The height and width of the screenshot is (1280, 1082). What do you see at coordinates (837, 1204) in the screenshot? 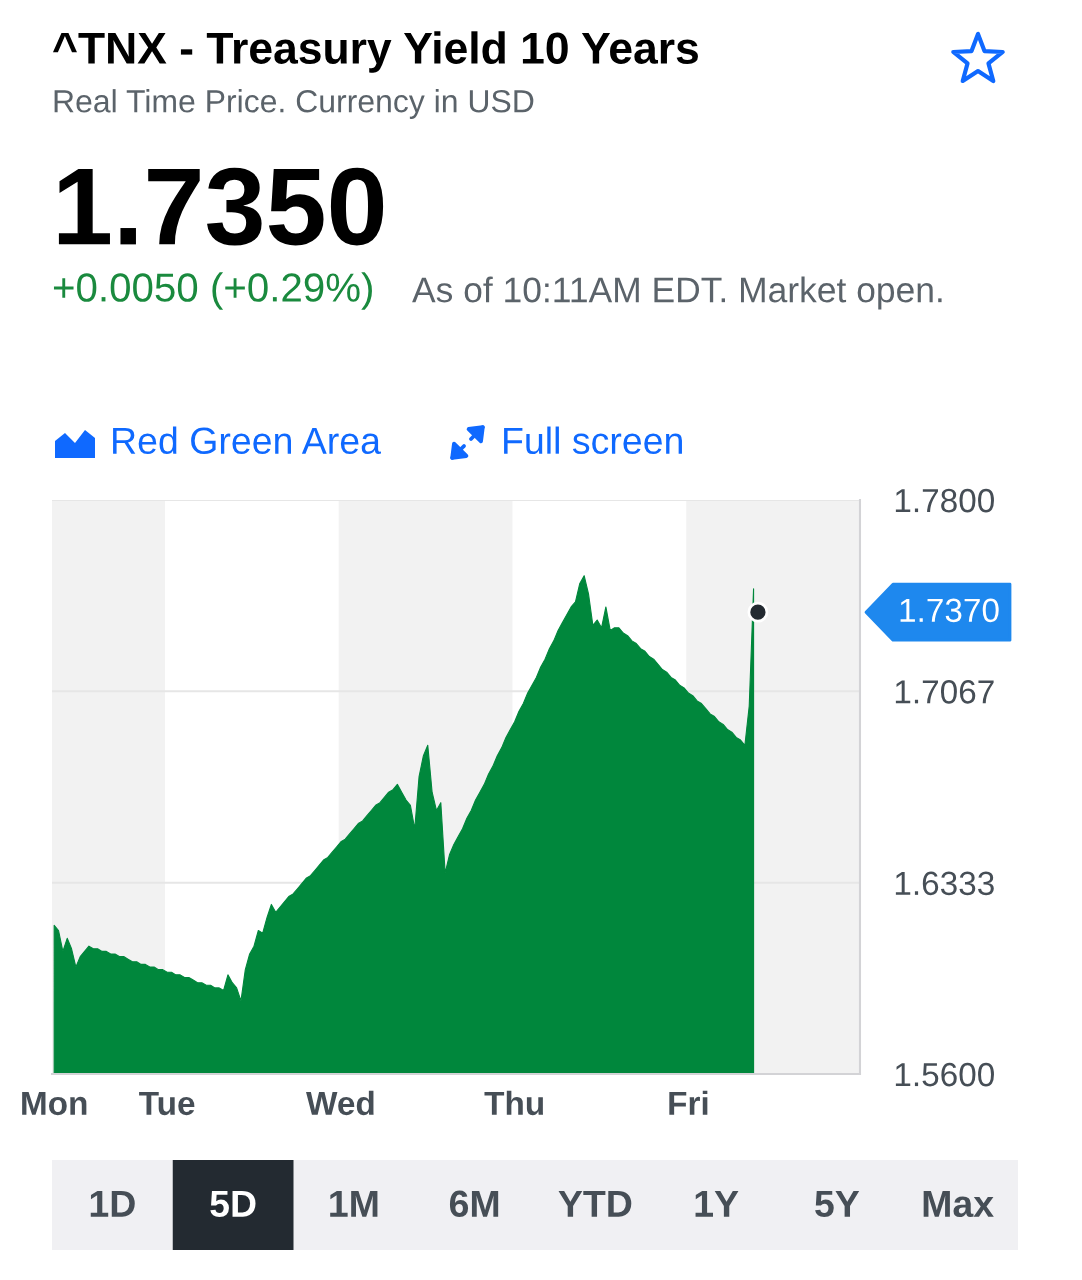
I see `text: 5Y` at bounding box center [837, 1204].